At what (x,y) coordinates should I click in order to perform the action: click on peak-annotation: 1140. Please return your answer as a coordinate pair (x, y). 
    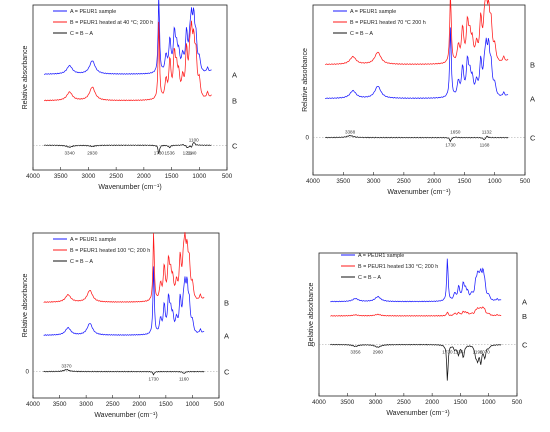
    Looking at the image, I should click on (192, 152).